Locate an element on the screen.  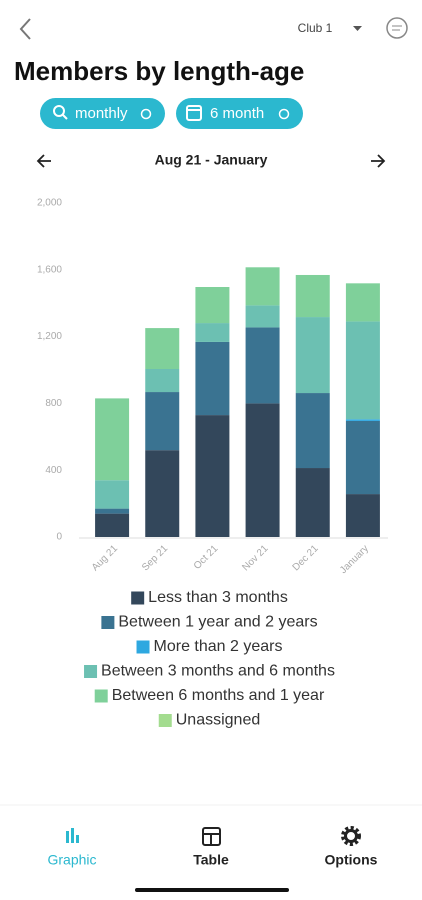
legend-label: Between 3 months and 6 months is located at coordinates (218, 671).